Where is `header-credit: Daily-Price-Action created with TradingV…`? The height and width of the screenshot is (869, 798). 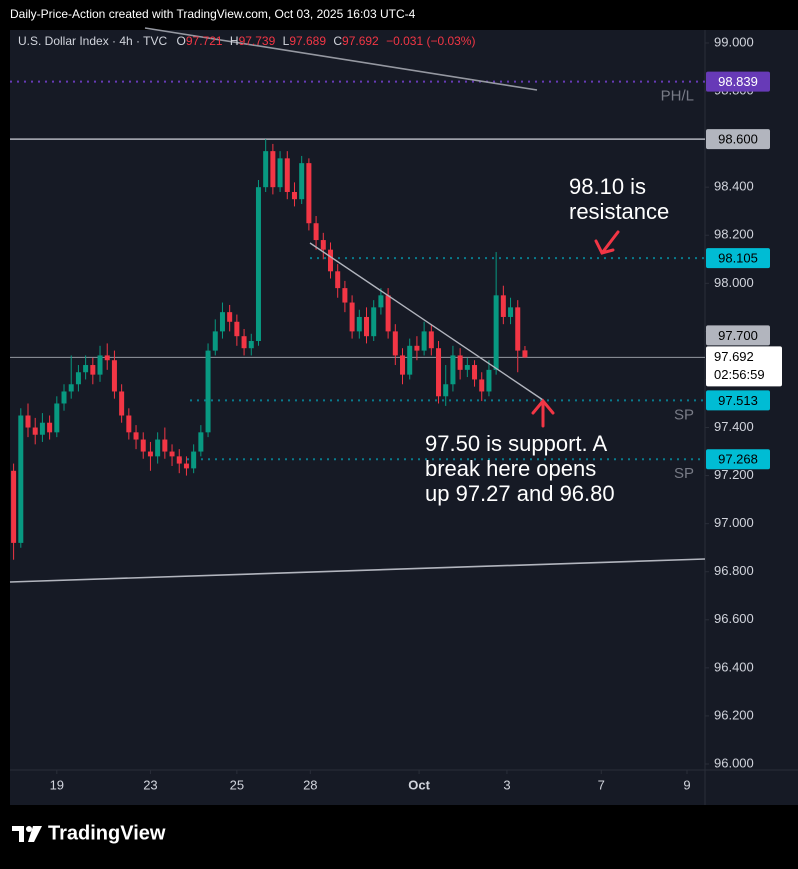
header-credit: Daily-Price-Action created with TradingV… is located at coordinates (213, 14).